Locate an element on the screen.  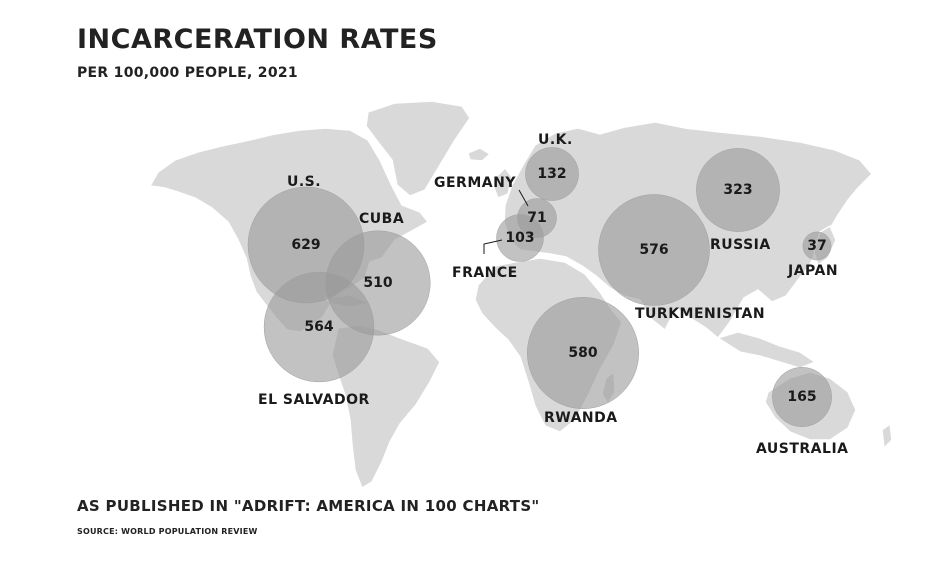
chart-subtitle: PER 100,000 PEOPLE, 2021 is located at coordinates (187, 73).